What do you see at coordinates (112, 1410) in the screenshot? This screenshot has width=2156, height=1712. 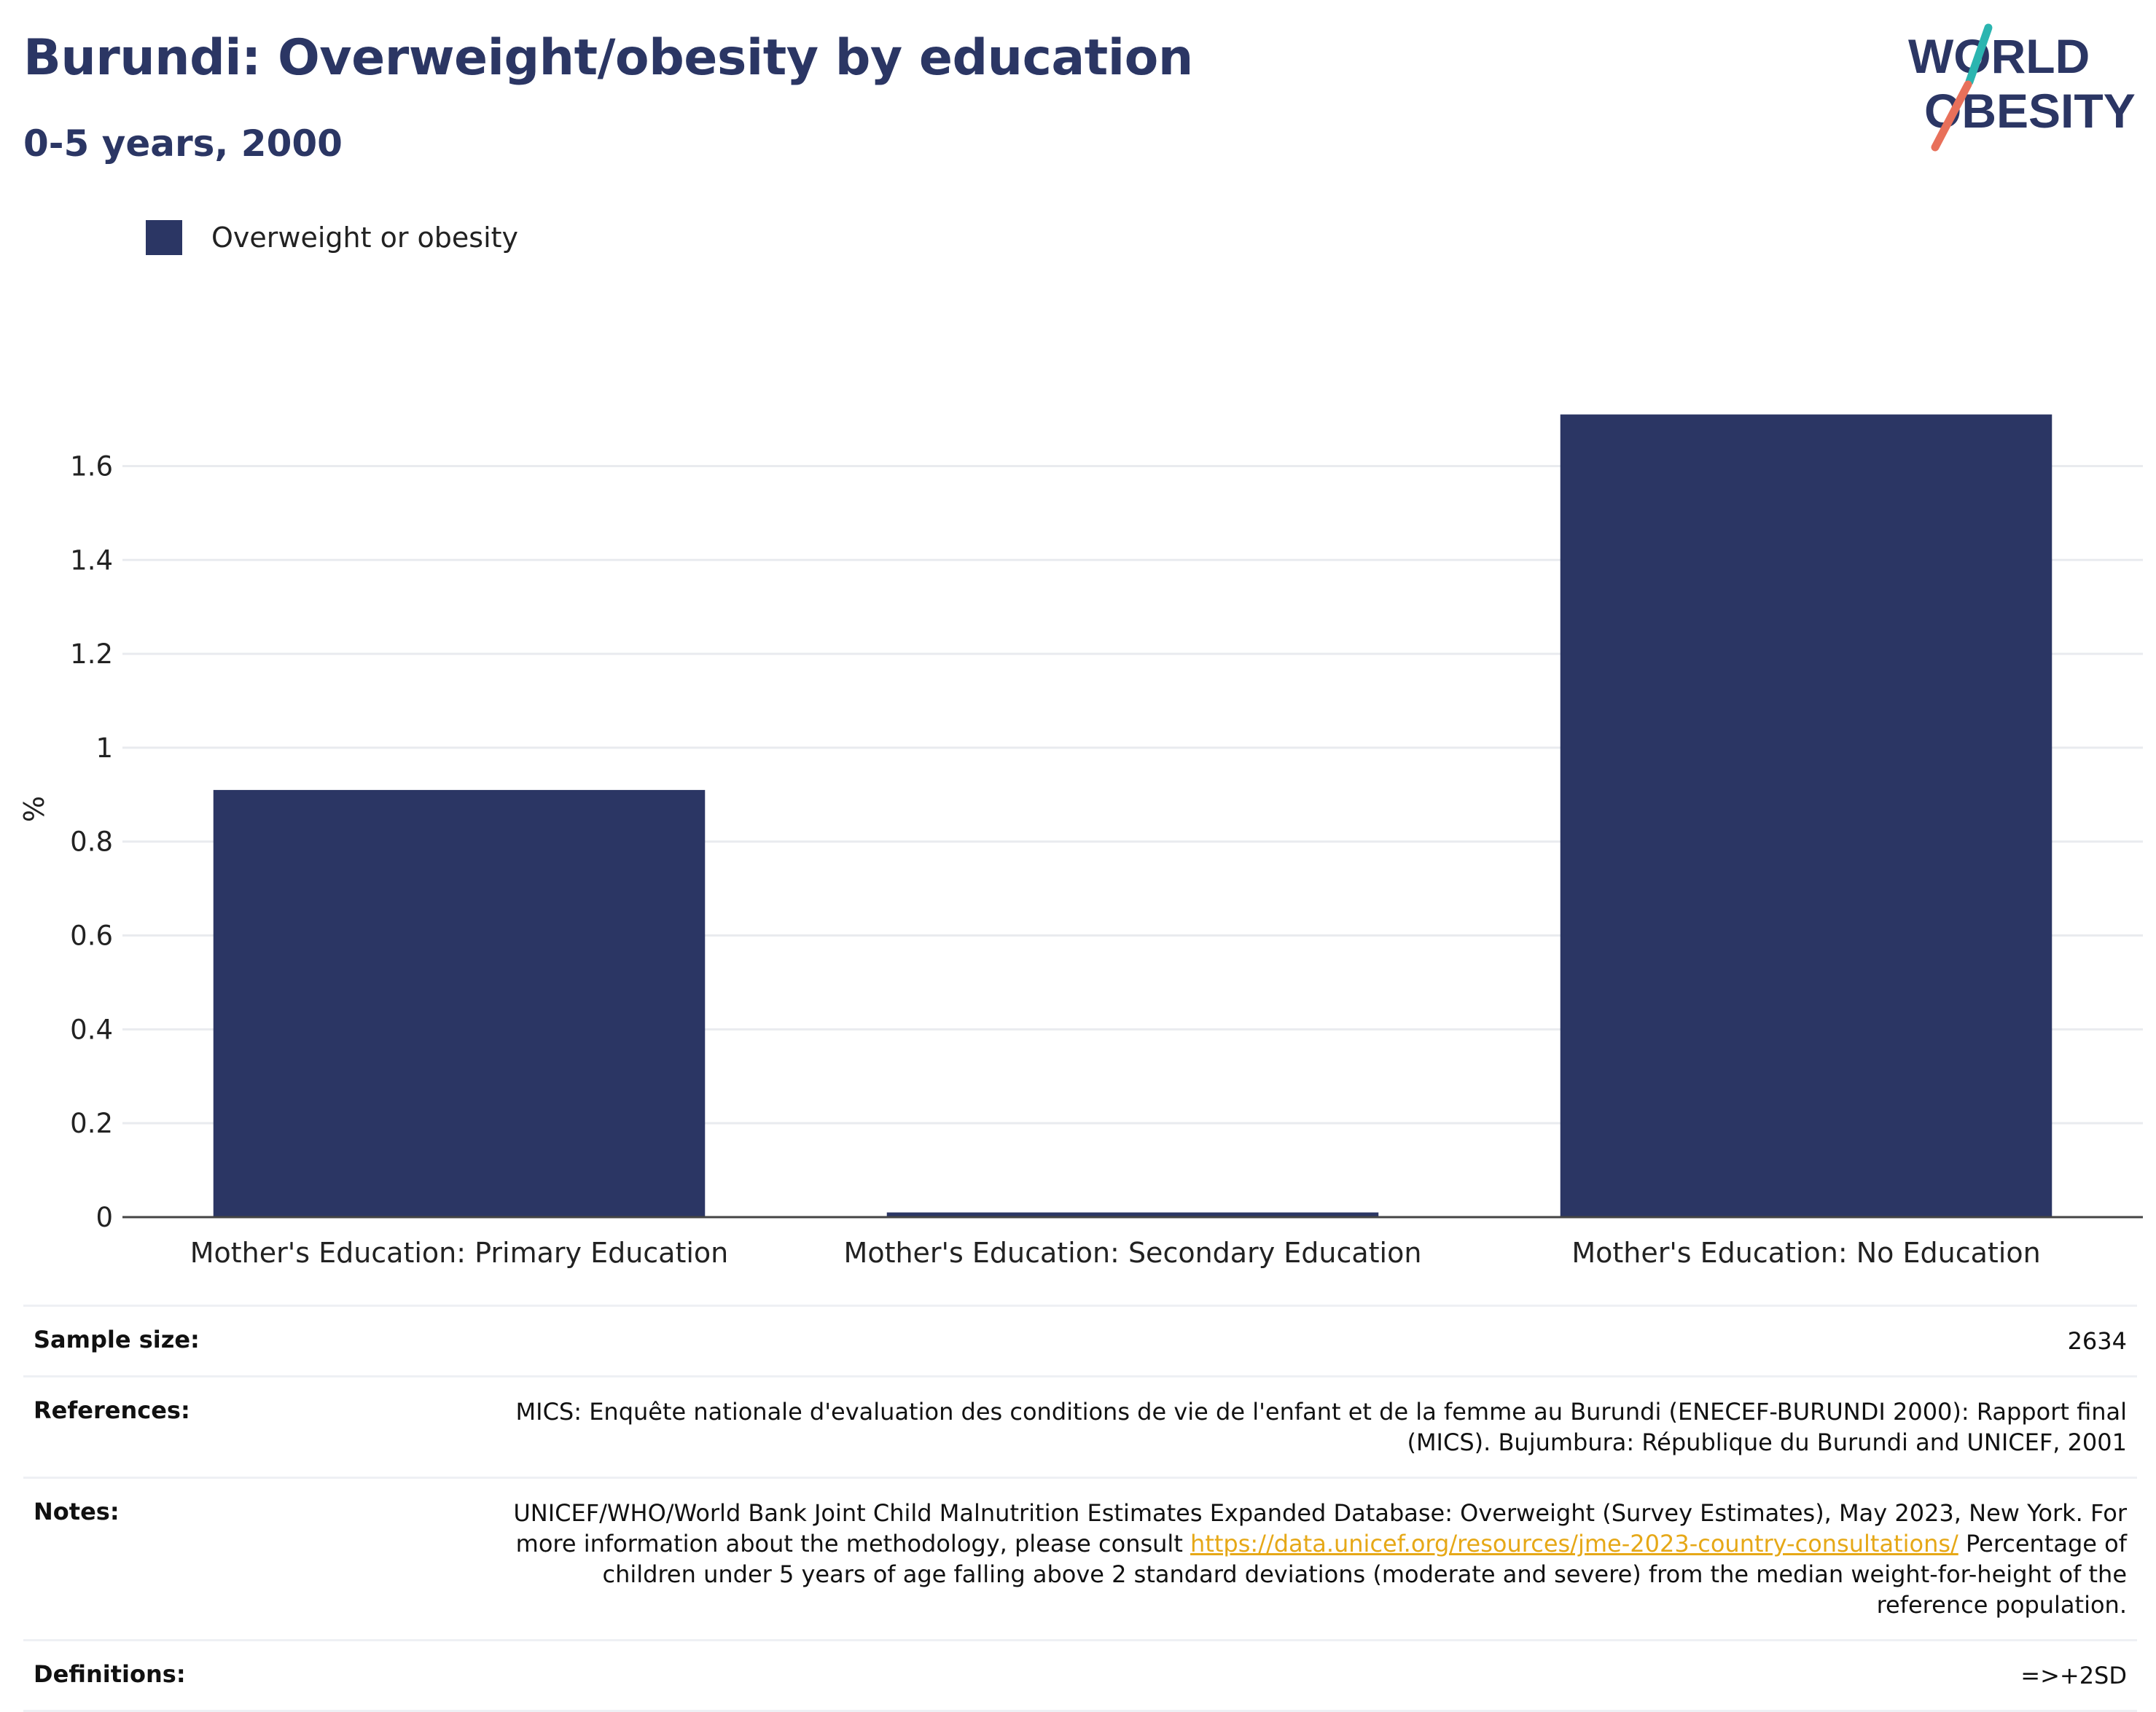 I see `references-label: References:` at bounding box center [112, 1410].